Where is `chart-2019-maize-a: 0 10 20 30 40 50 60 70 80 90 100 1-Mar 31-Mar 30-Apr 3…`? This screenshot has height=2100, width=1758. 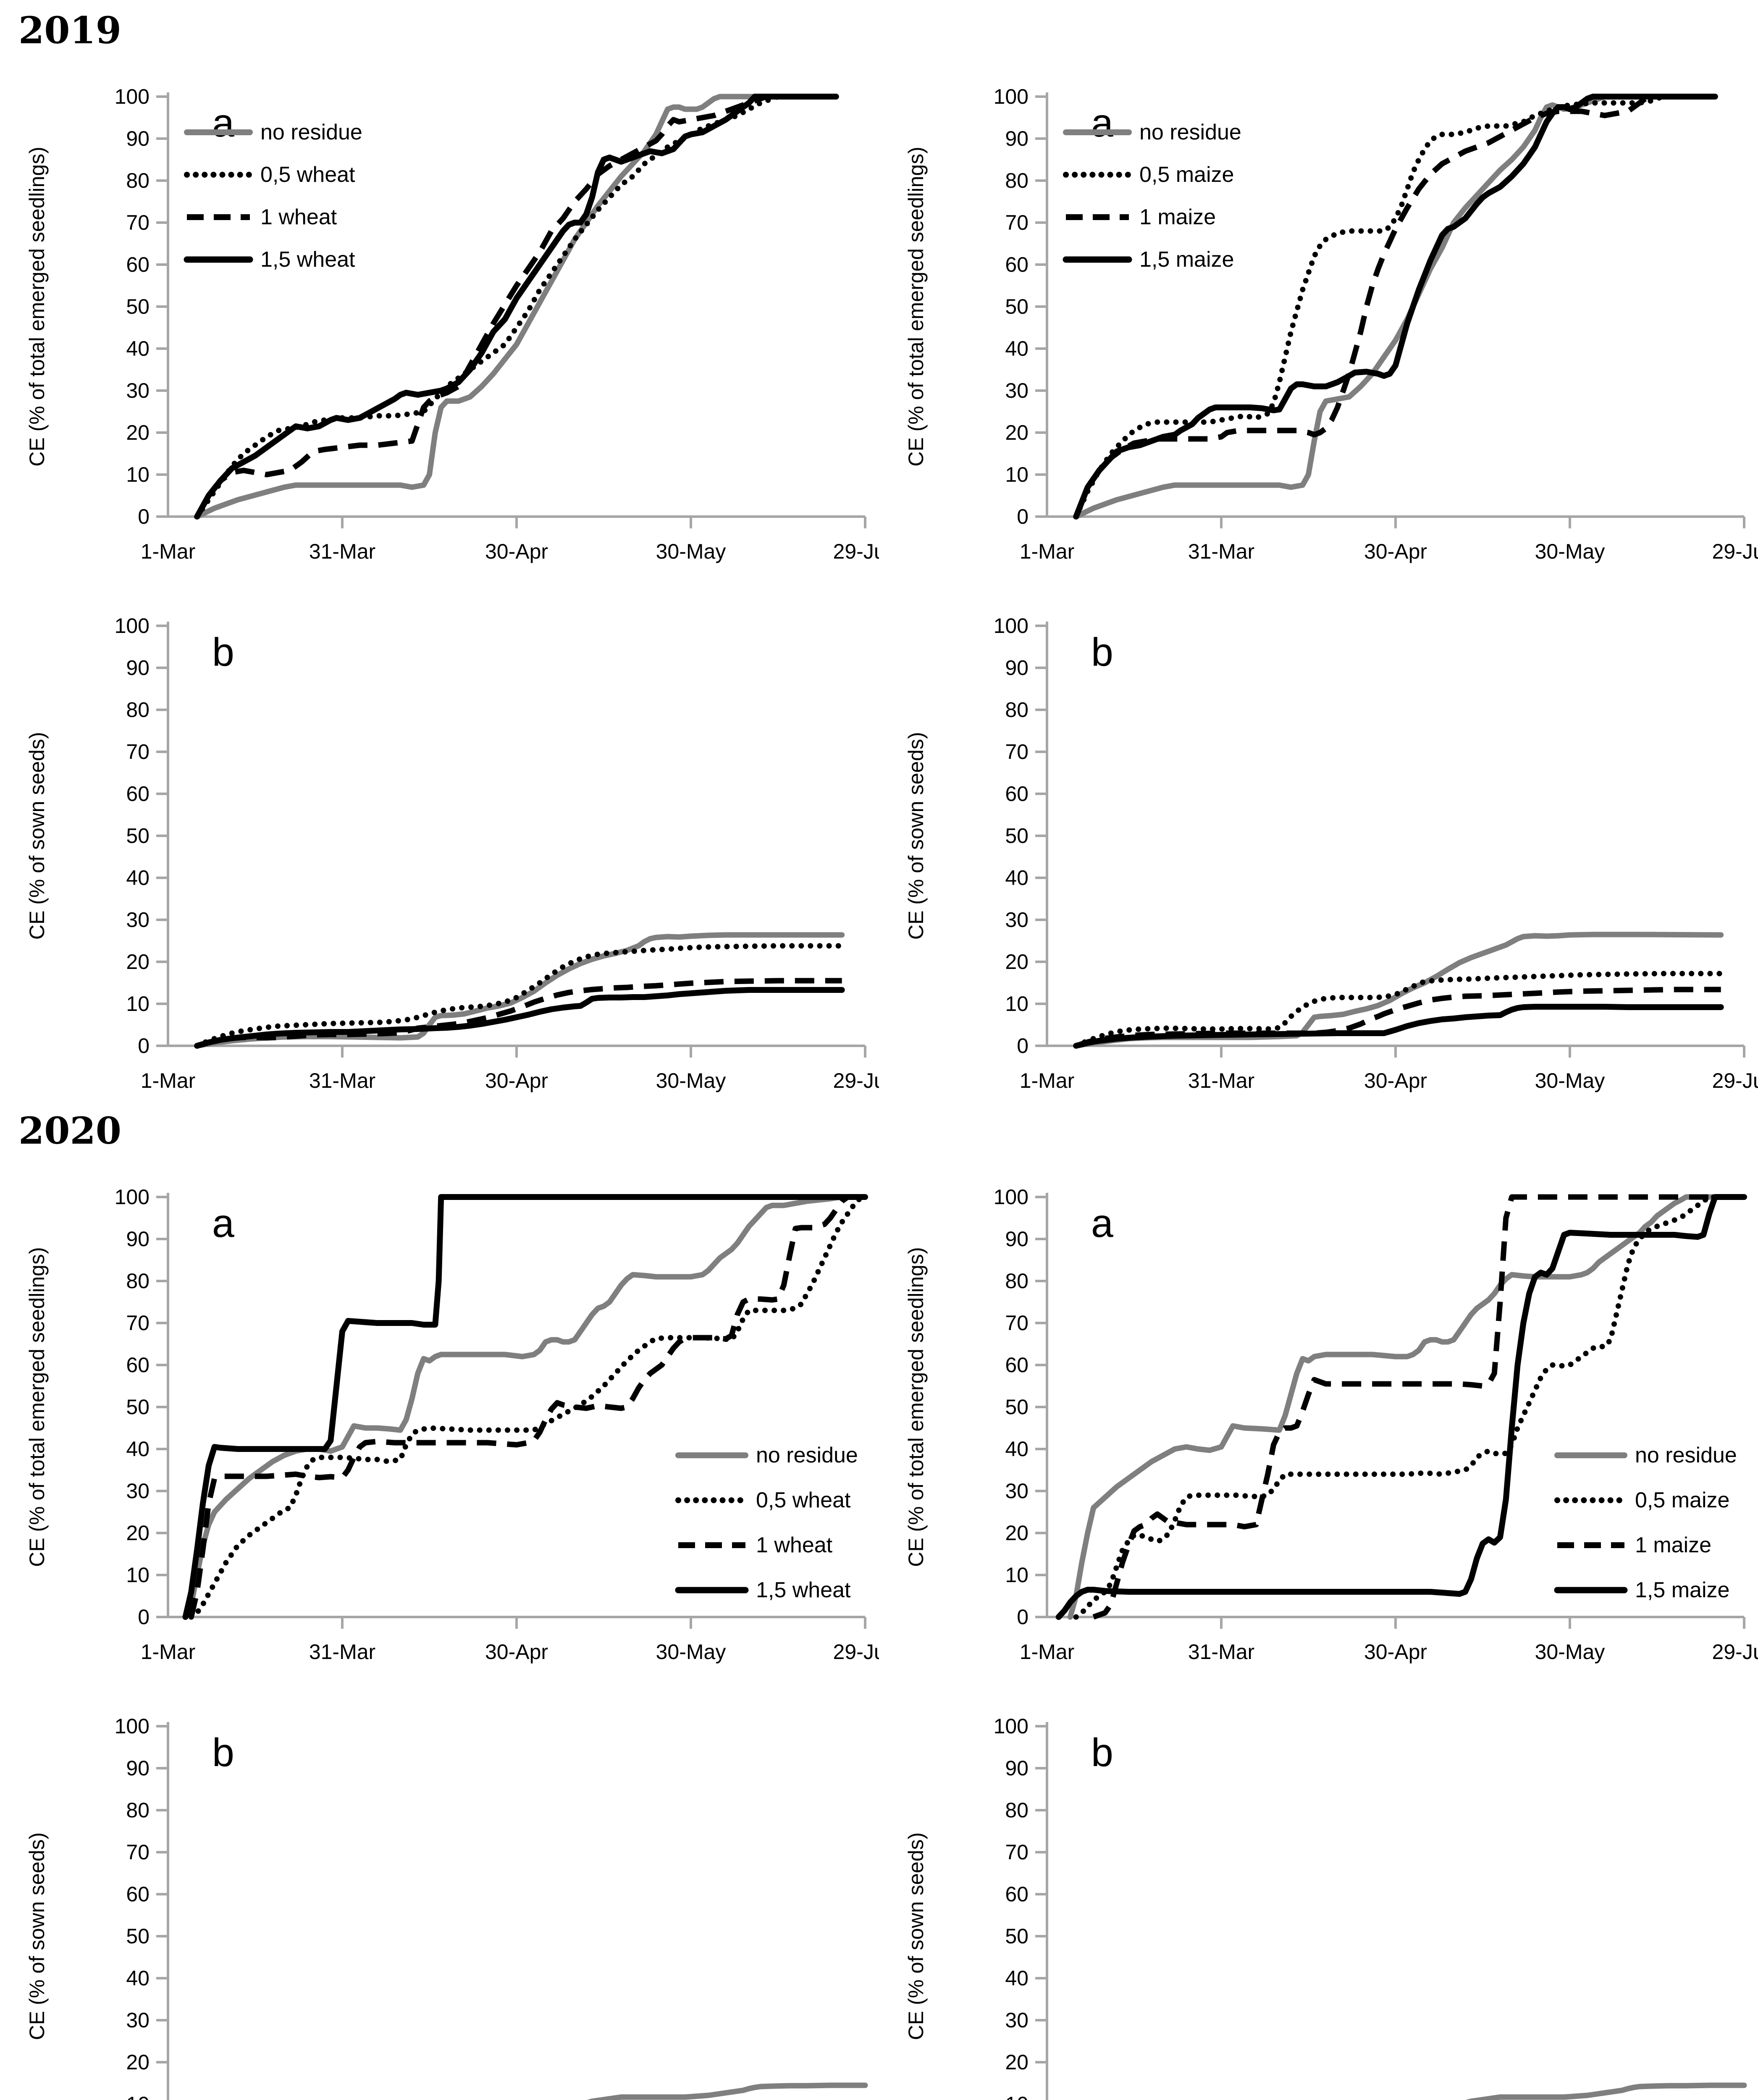 chart-2019-maize-a: 0 10 20 30 40 50 60 70 80 90 100 1-Mar 31-Mar 30-Apr 3… is located at coordinates (1318, 306).